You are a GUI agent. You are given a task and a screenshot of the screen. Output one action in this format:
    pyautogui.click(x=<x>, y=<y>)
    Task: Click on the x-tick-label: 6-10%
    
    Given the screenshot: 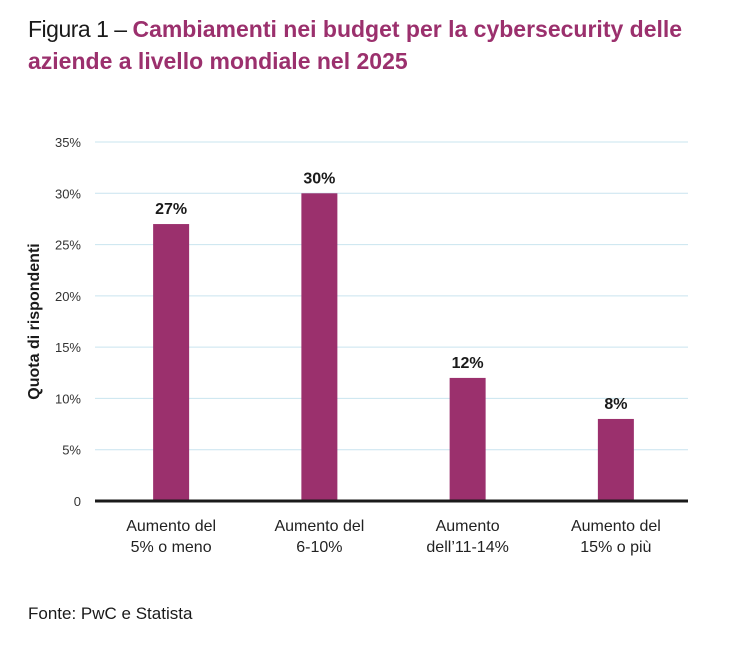 What is the action you would take?
    pyautogui.click(x=319, y=547)
    